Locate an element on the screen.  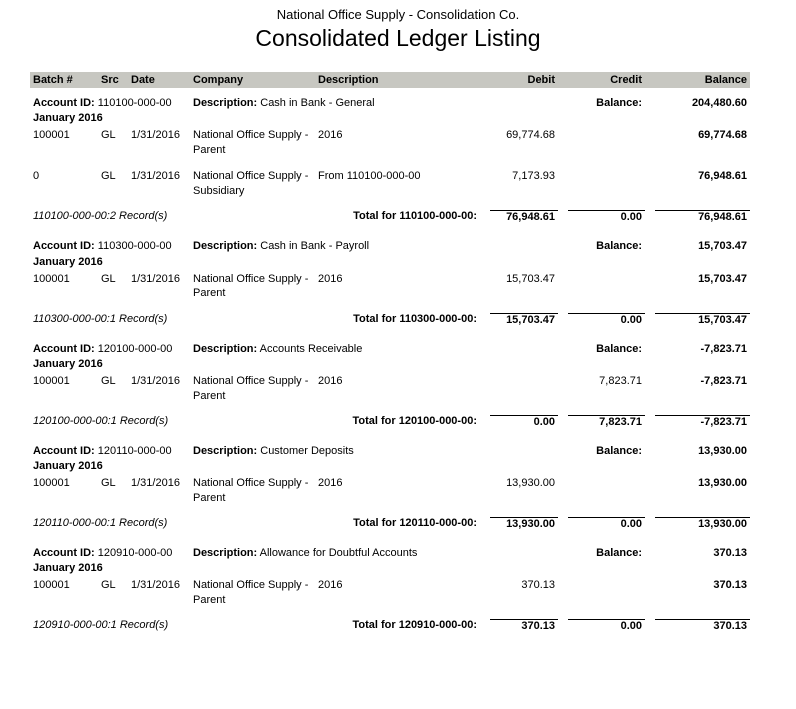
description-value: Cash in Bank - General is located at coordinates (317, 103).